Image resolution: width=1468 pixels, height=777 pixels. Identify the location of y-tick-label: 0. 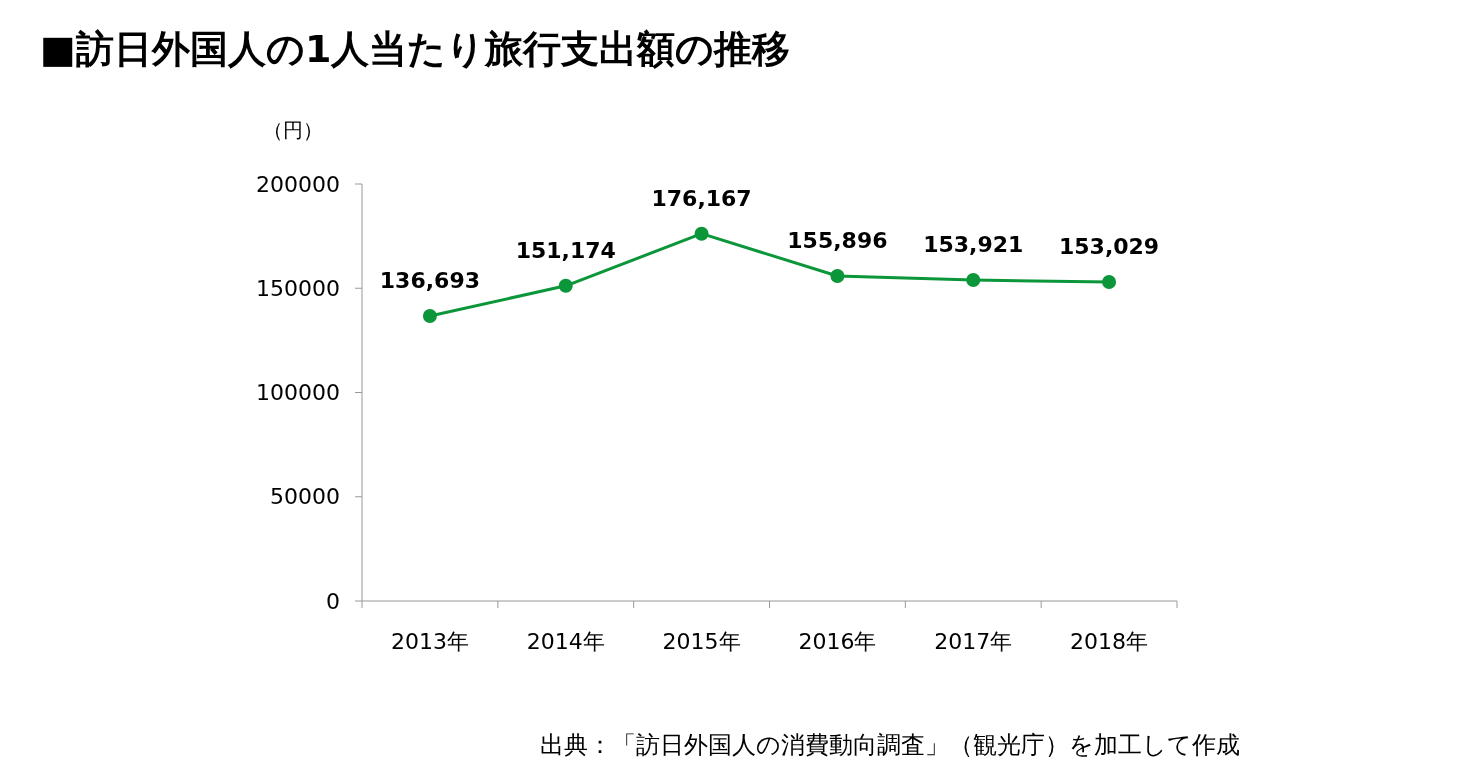
(333, 601).